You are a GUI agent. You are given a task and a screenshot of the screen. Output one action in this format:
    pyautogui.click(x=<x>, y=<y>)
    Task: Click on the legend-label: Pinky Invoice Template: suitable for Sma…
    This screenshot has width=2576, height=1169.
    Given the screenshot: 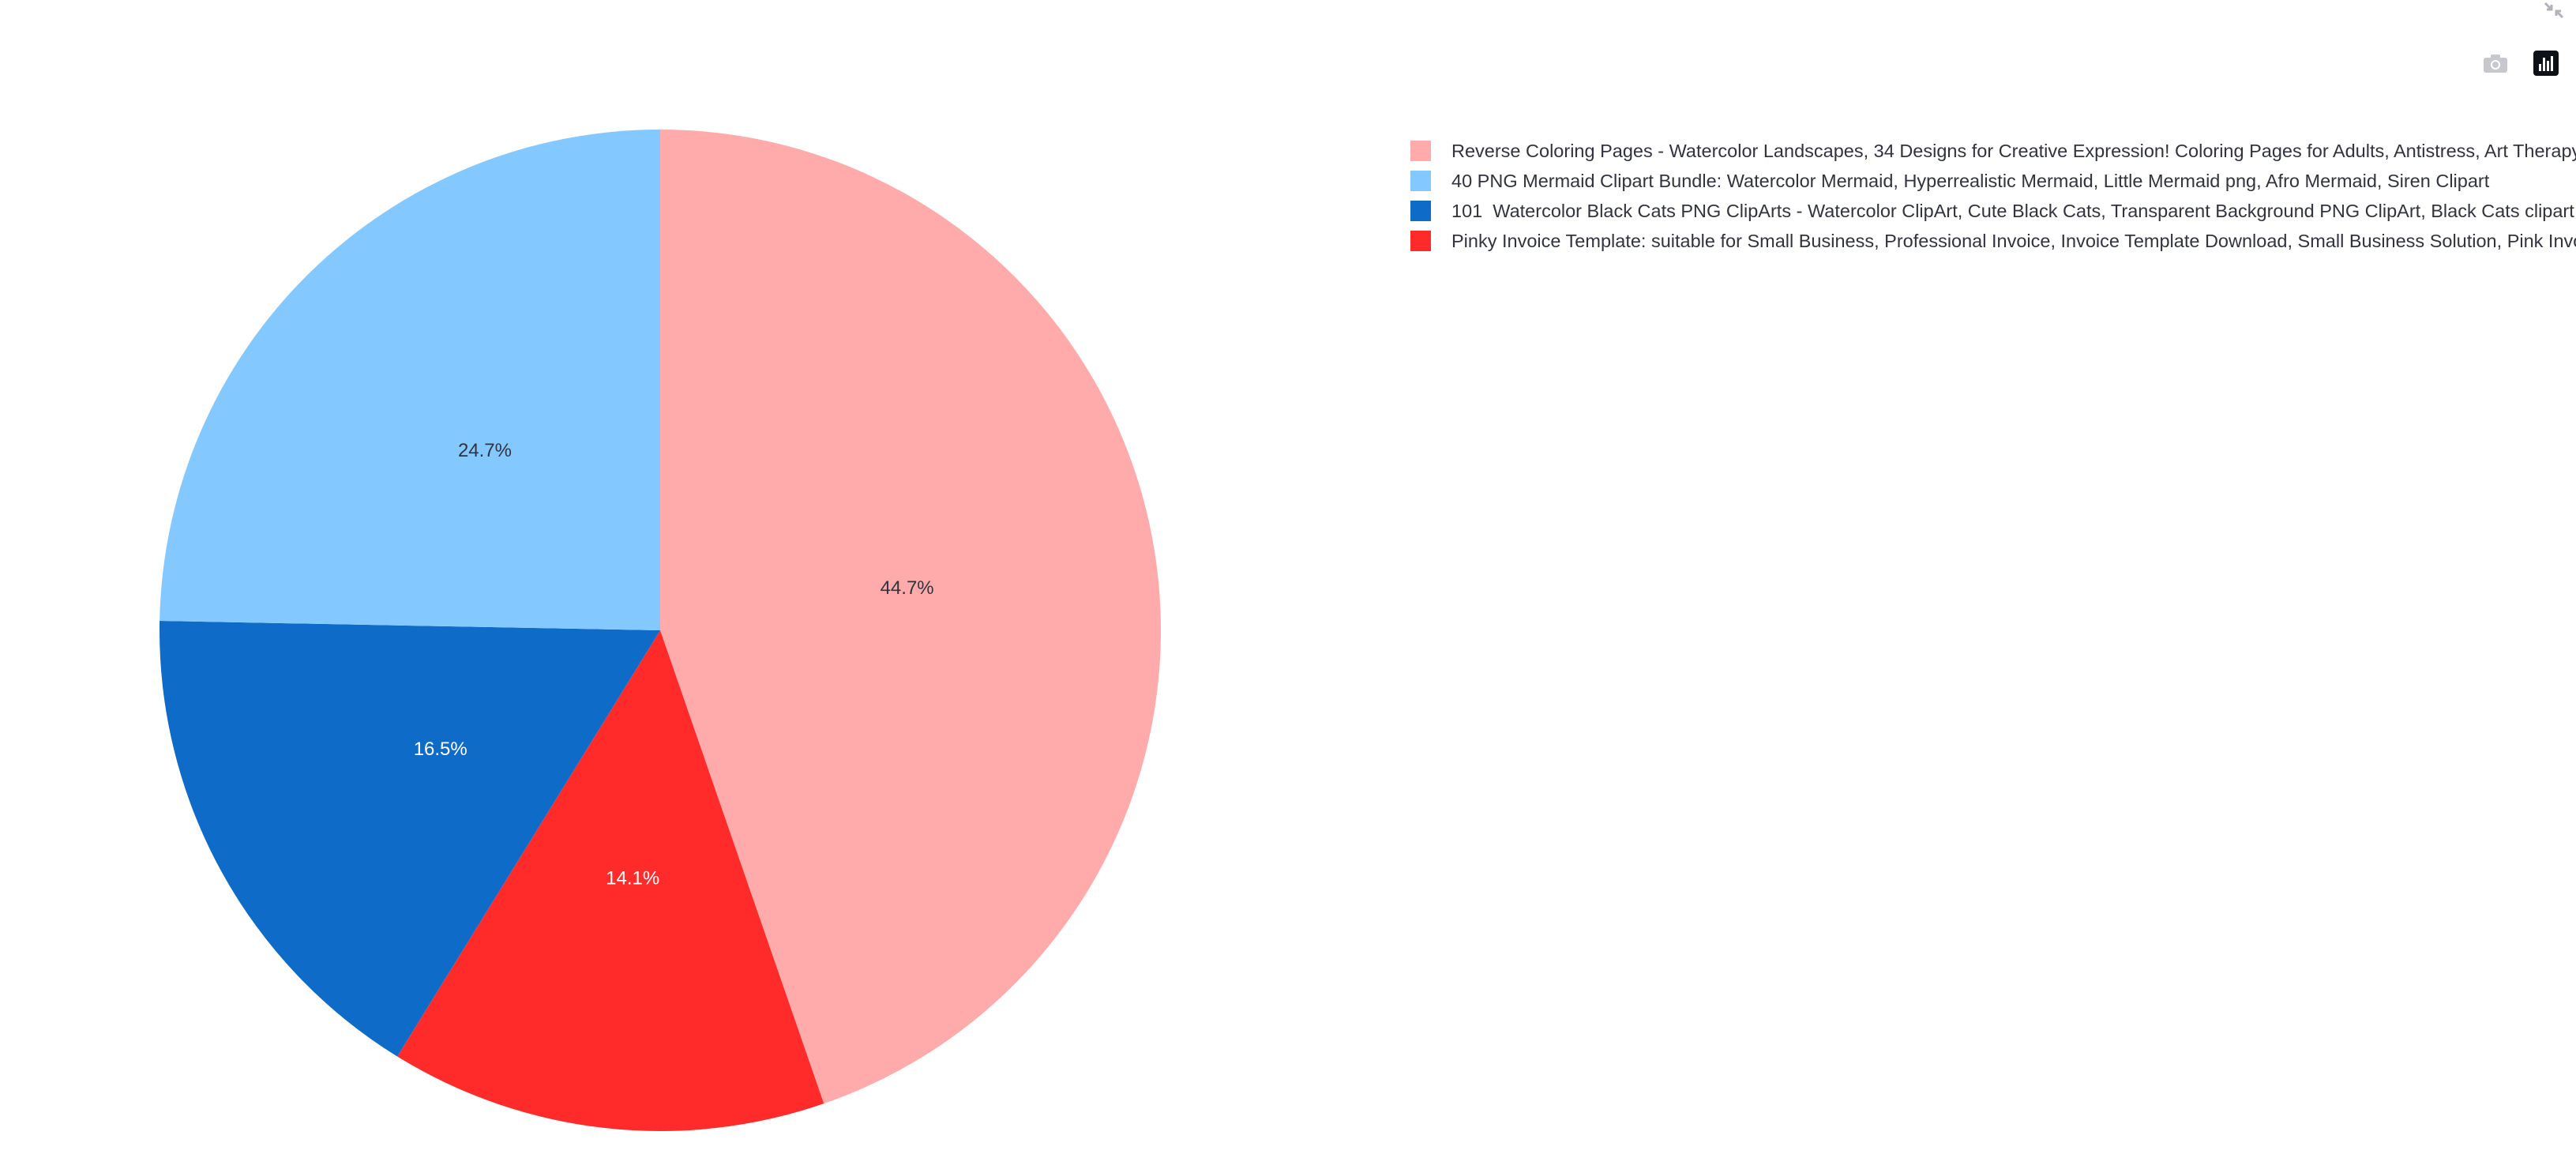 What is the action you would take?
    pyautogui.click(x=2013, y=240)
    